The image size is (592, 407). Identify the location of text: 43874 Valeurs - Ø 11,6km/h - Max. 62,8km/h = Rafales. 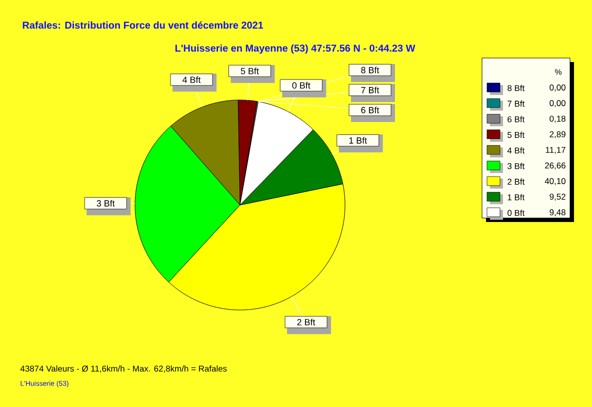
(123, 369).